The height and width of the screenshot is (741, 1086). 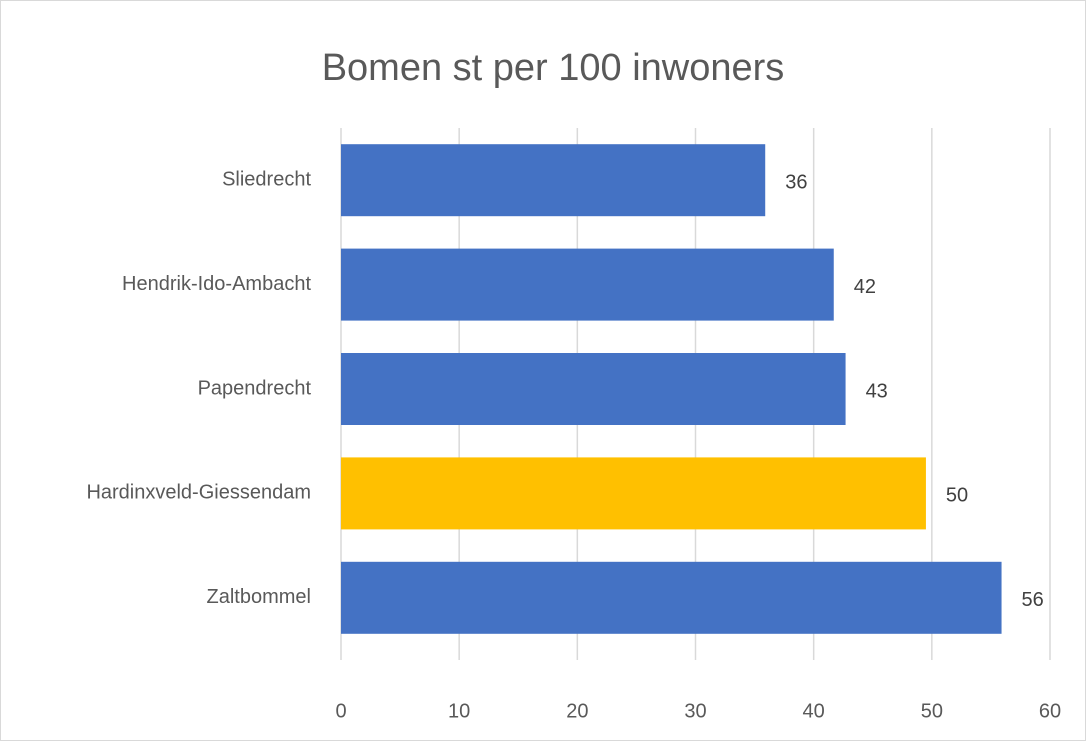 What do you see at coordinates (1050, 711) in the screenshot?
I see `x-tick-label: 60` at bounding box center [1050, 711].